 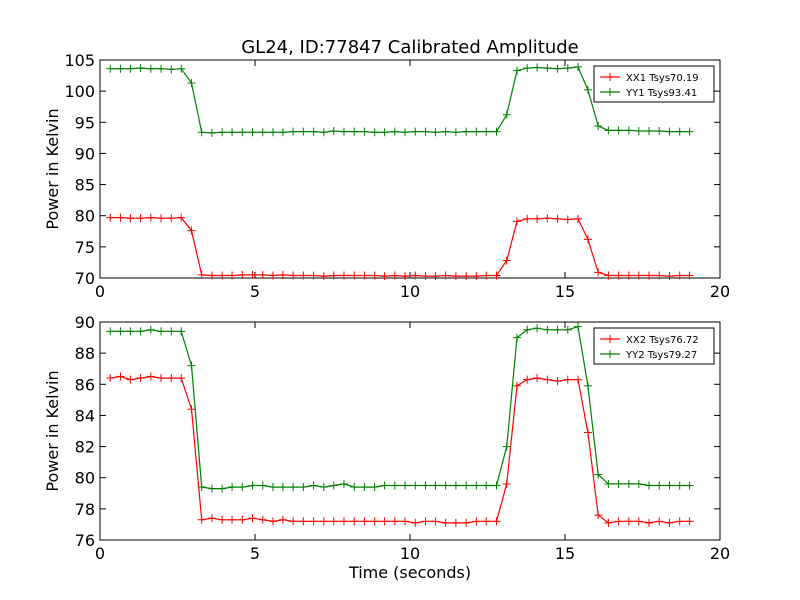 What do you see at coordinates (661, 93) in the screenshot?
I see `legend-entry-label: YY1 Tsys93.41` at bounding box center [661, 93].